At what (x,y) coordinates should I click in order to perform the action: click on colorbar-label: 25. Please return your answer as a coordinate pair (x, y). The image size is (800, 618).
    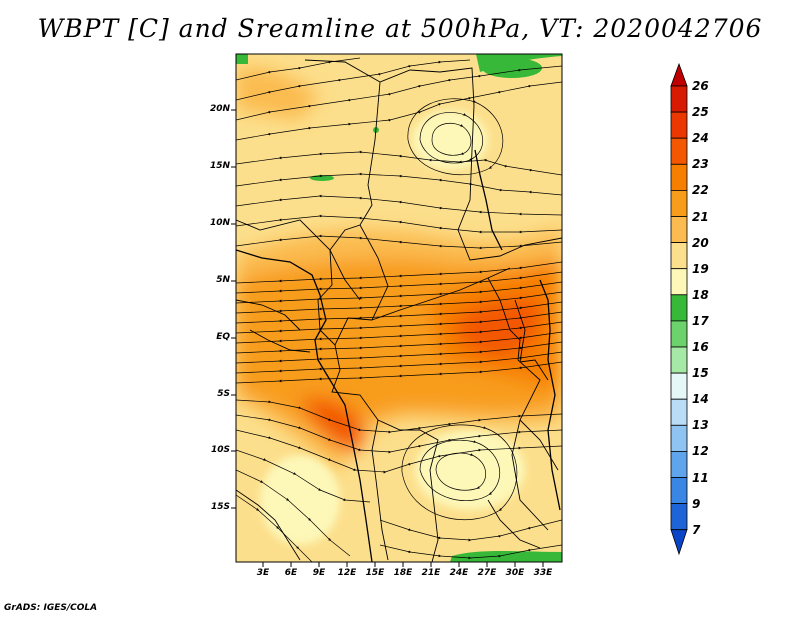
    Looking at the image, I should click on (700, 112).